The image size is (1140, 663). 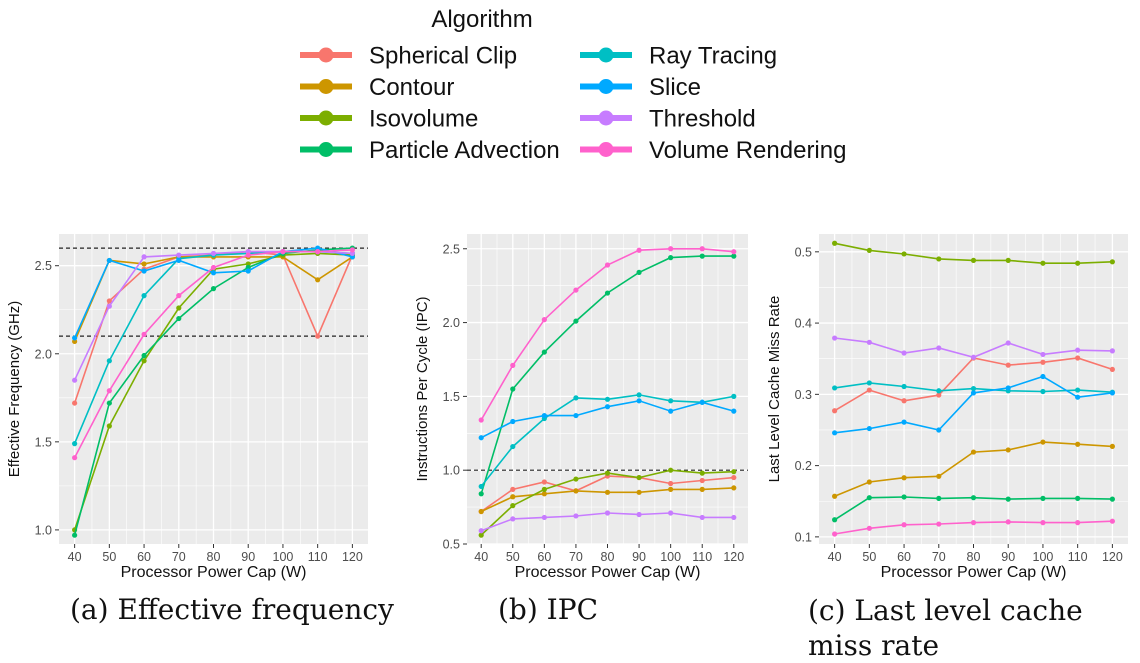 What do you see at coordinates (607, 389) in the screenshot?
I see `gridlines` at bounding box center [607, 389].